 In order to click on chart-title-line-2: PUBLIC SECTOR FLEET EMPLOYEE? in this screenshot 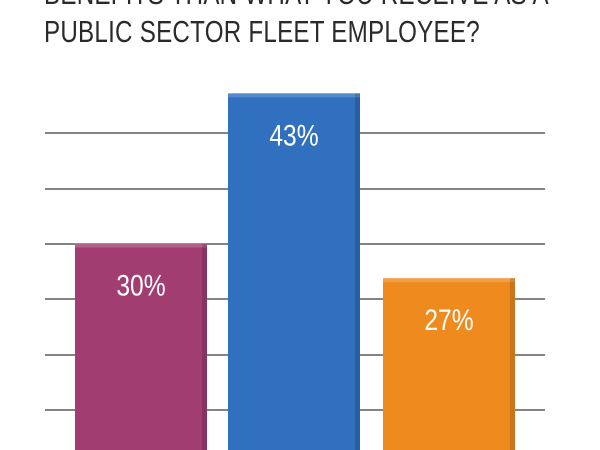, I will do `click(262, 31)`.